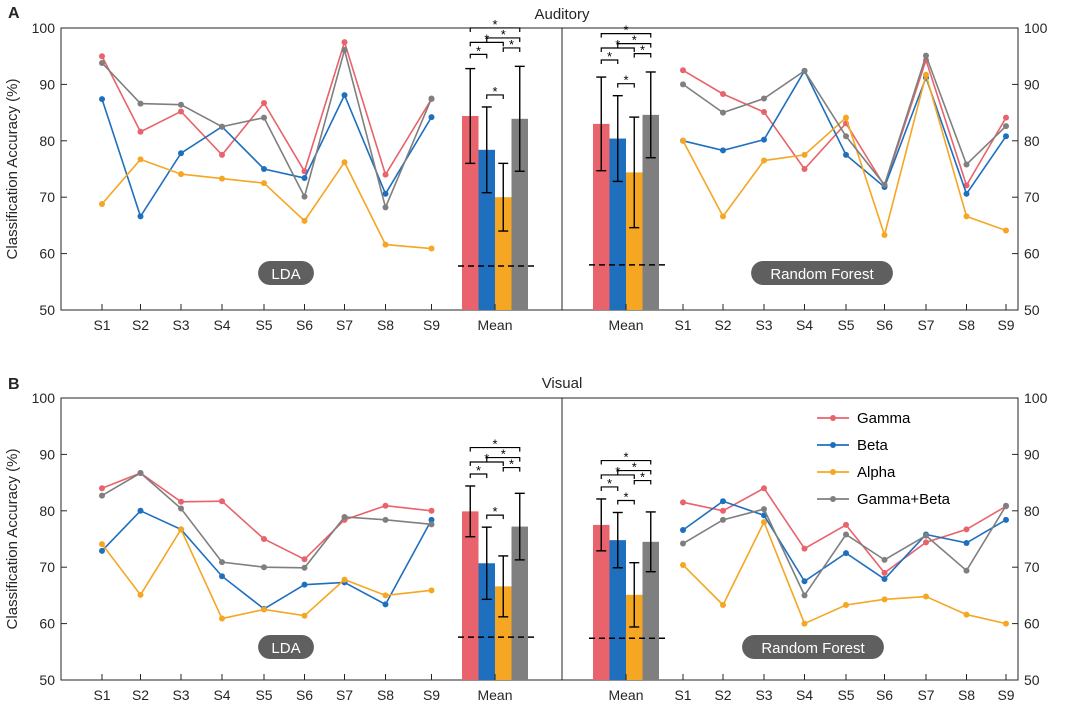  What do you see at coordinates (1036, 28) in the screenshot?
I see `y-tick-label-right: 100` at bounding box center [1036, 28].